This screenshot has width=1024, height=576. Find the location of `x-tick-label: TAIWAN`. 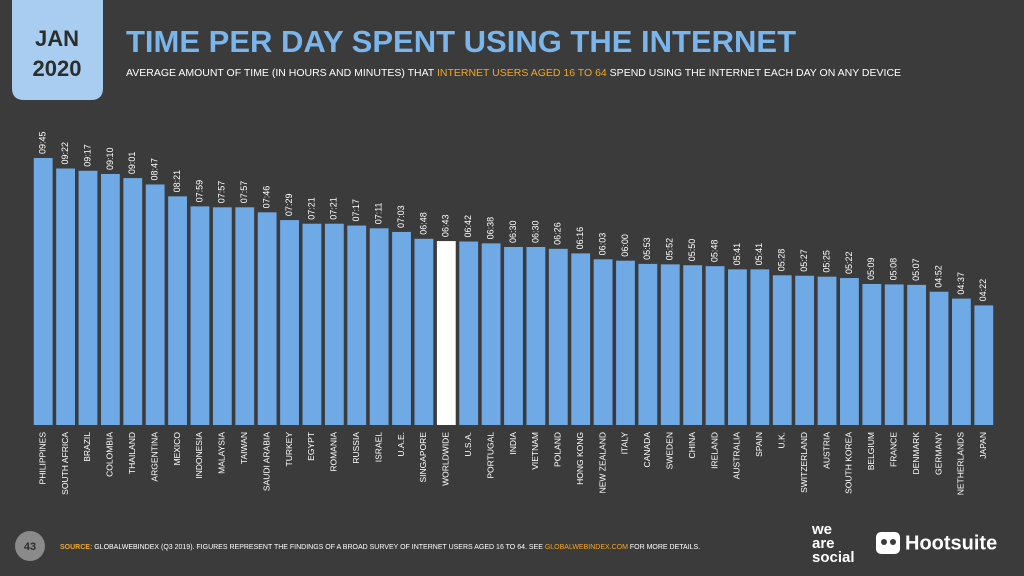

x-tick-label: TAIWAN is located at coordinates (244, 448).